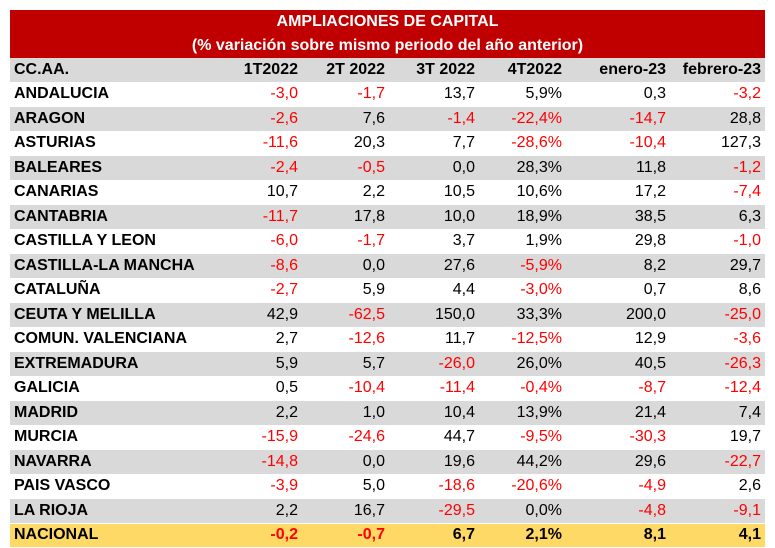 The width and height of the screenshot is (775, 548). Describe the element at coordinates (258, 315) in the screenshot. I see `value-cell: 42,9` at that location.